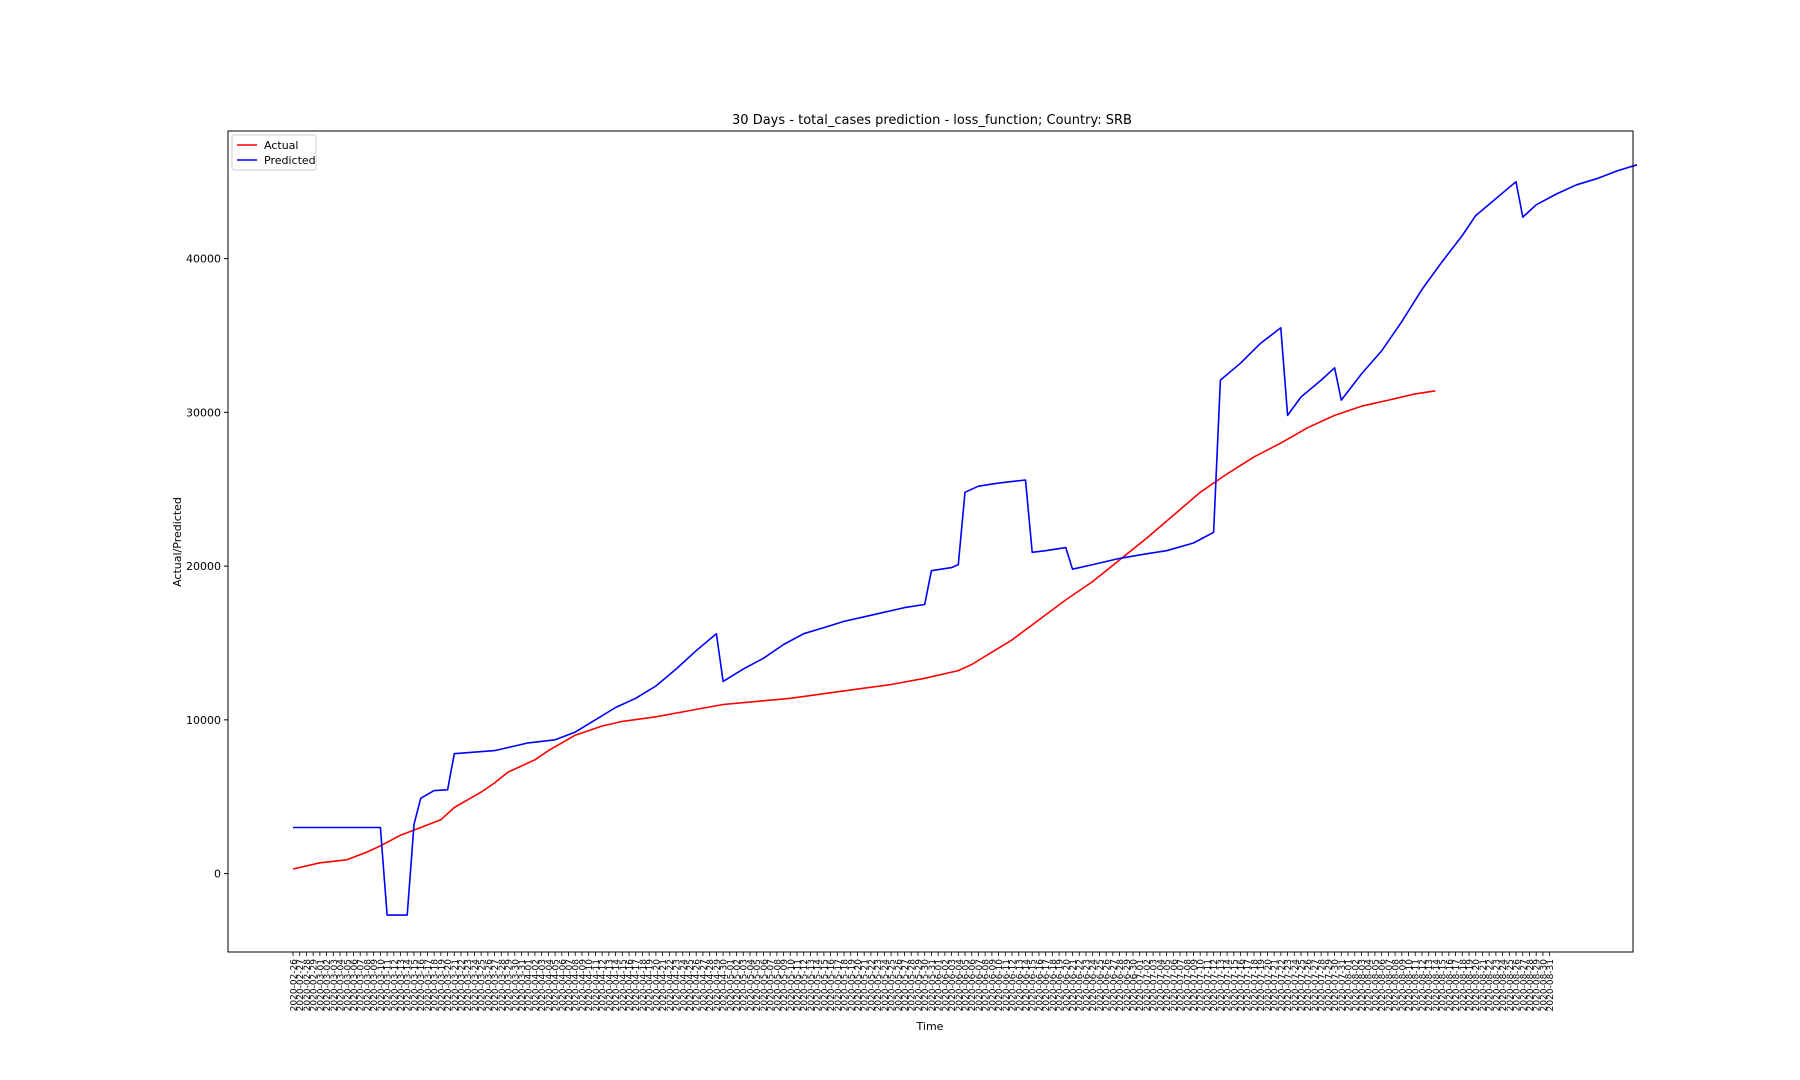 This screenshot has width=1800, height=1080. Describe the element at coordinates (1121, 985) in the screenshot. I see `x-tick-label: 2020-06-28` at that location.